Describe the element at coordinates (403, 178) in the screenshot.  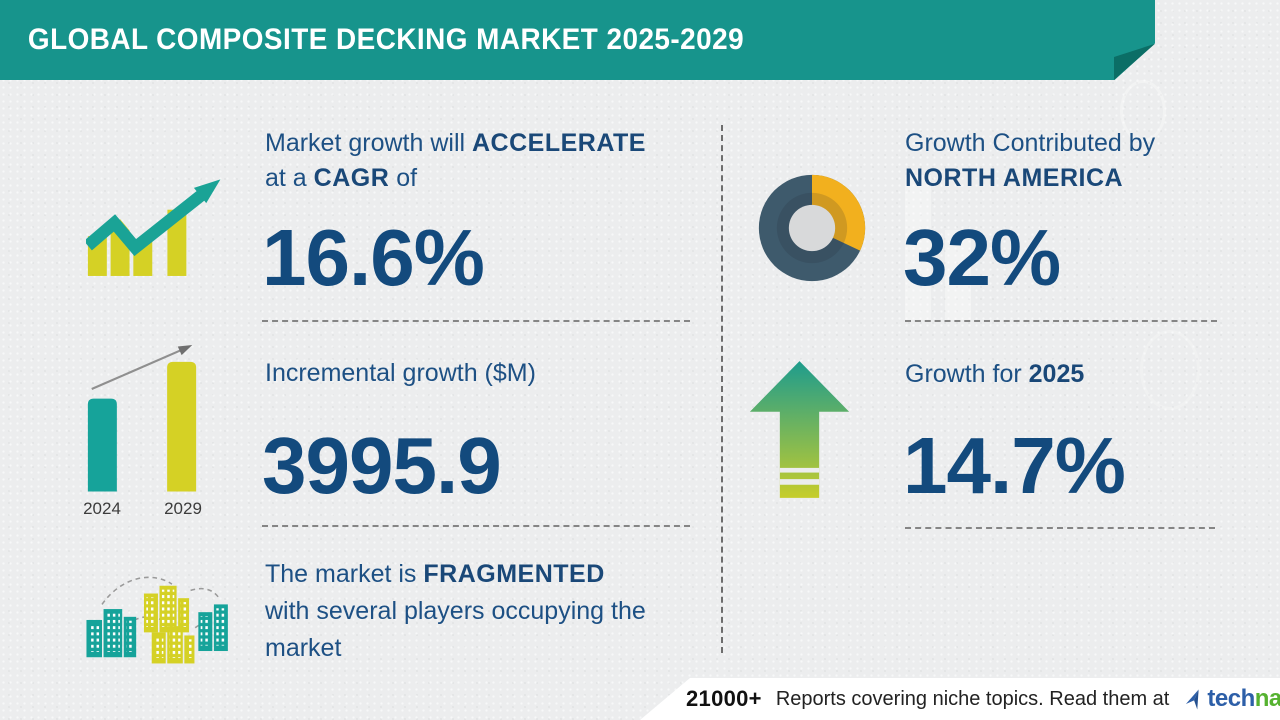
I see `cagr-text-of: of` at that location.